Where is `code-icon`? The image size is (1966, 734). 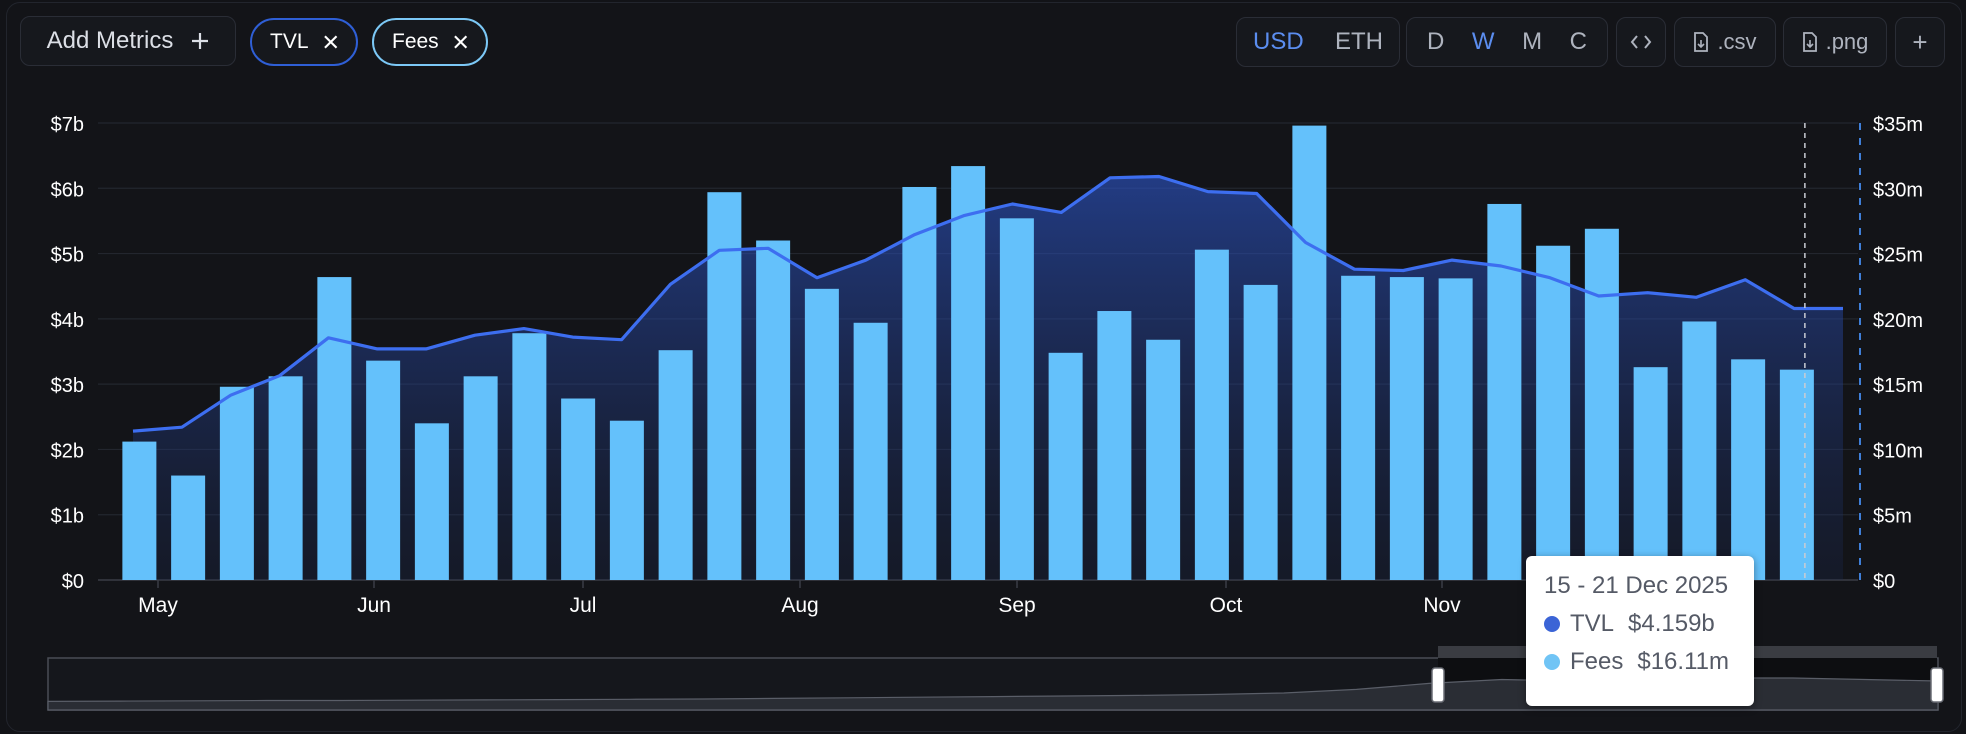 code-icon is located at coordinates (1641, 42).